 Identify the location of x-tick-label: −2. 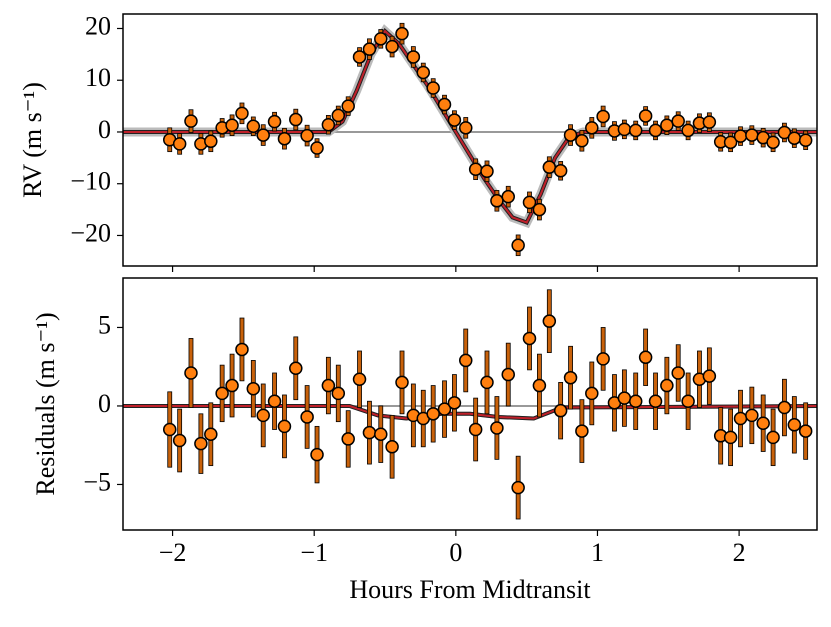
(173, 552).